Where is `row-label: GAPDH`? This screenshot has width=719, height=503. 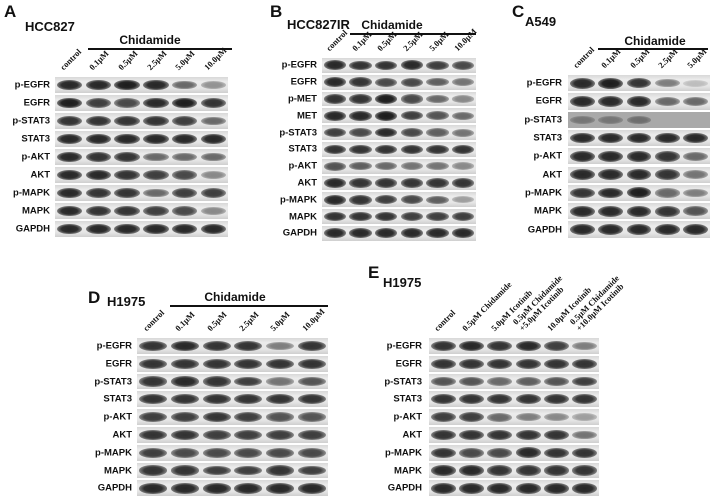
row-label: GAPDH is located at coordinates (32, 229).